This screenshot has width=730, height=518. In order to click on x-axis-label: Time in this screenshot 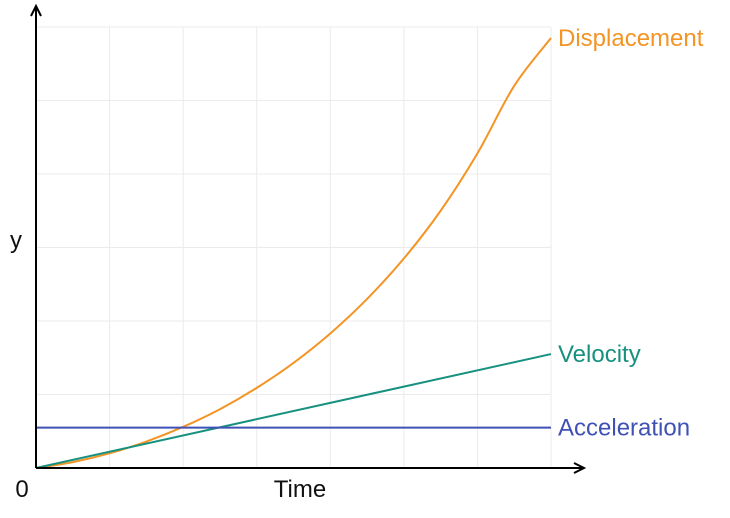, I will do `click(300, 489)`.